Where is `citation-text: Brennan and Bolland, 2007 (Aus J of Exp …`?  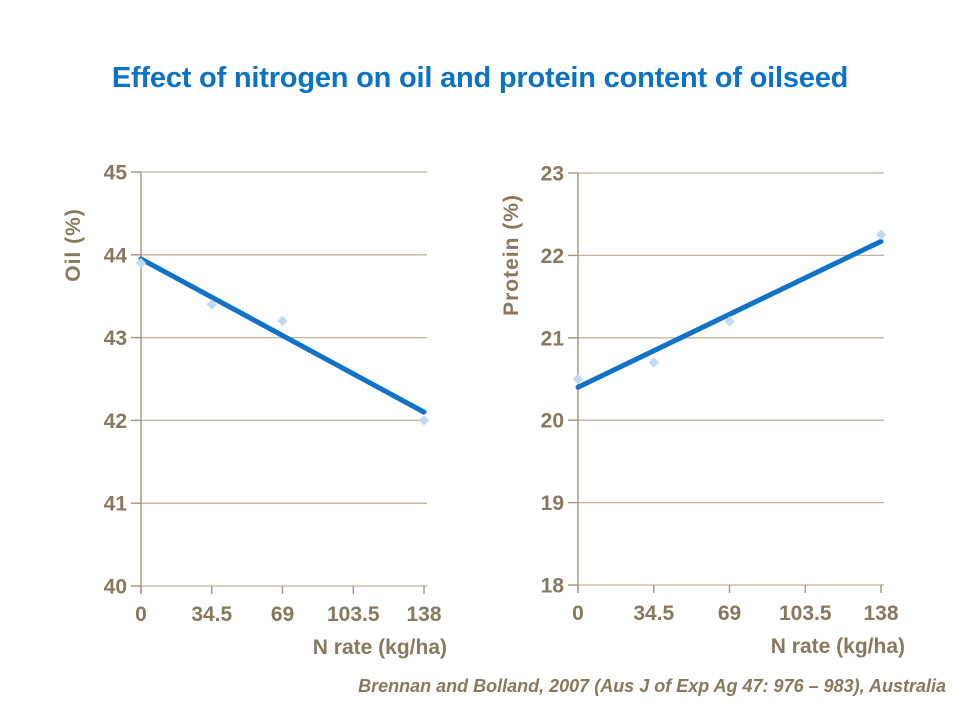
citation-text: Brennan and Bolland, 2007 (Aus J of Exp … is located at coordinates (652, 686).